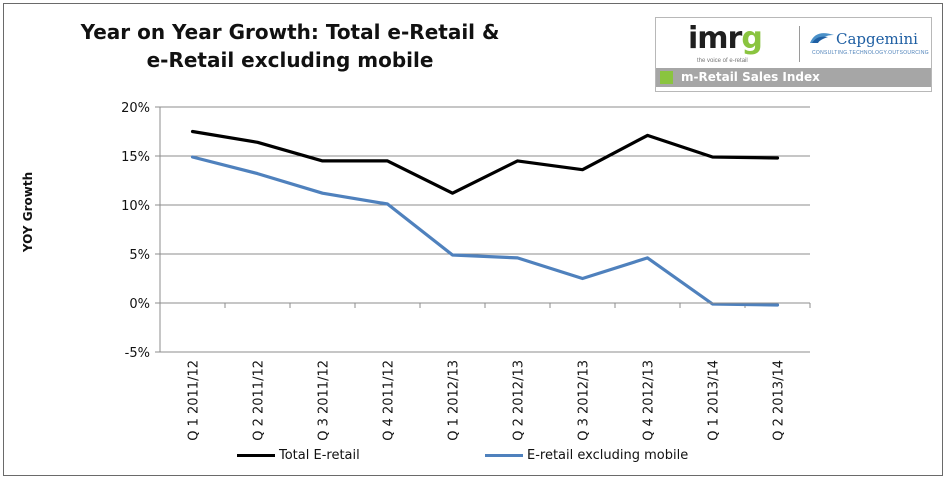 The image size is (948, 479). What do you see at coordinates (139, 255) in the screenshot?
I see `y-tick-label: 5%` at bounding box center [139, 255].